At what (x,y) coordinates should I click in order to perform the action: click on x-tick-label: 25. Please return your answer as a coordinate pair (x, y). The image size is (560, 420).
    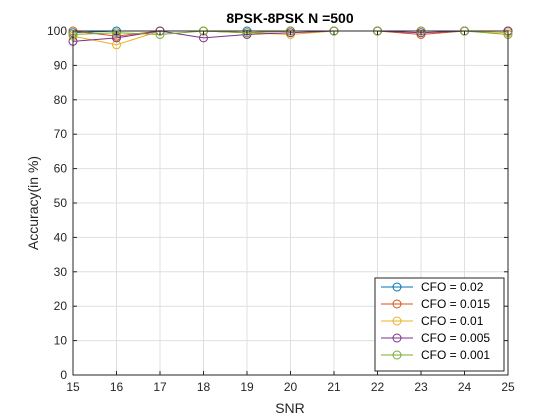
    Looking at the image, I should click on (508, 387).